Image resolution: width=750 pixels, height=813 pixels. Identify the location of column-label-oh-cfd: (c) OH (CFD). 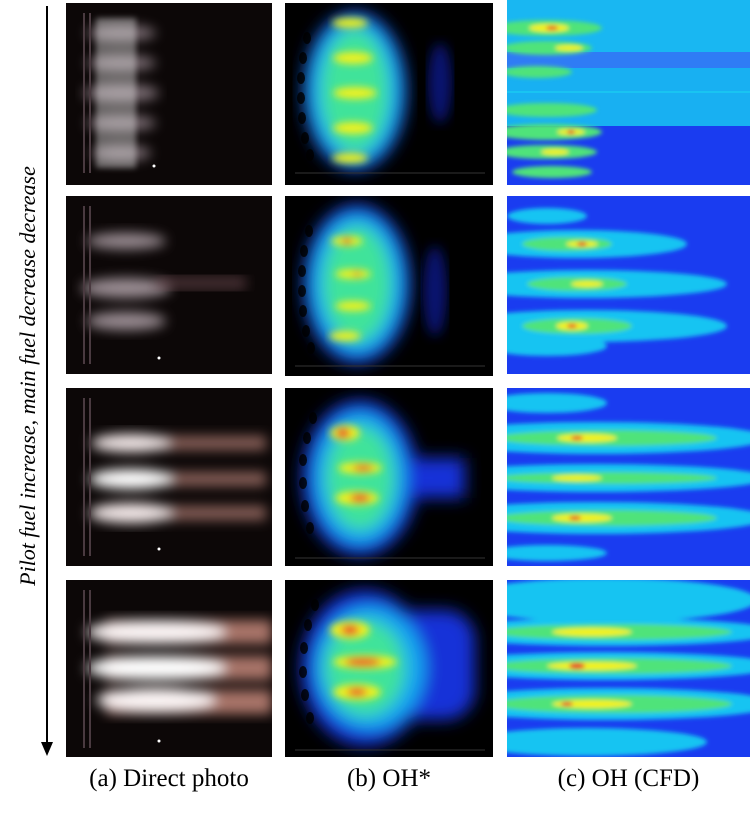
(628, 778).